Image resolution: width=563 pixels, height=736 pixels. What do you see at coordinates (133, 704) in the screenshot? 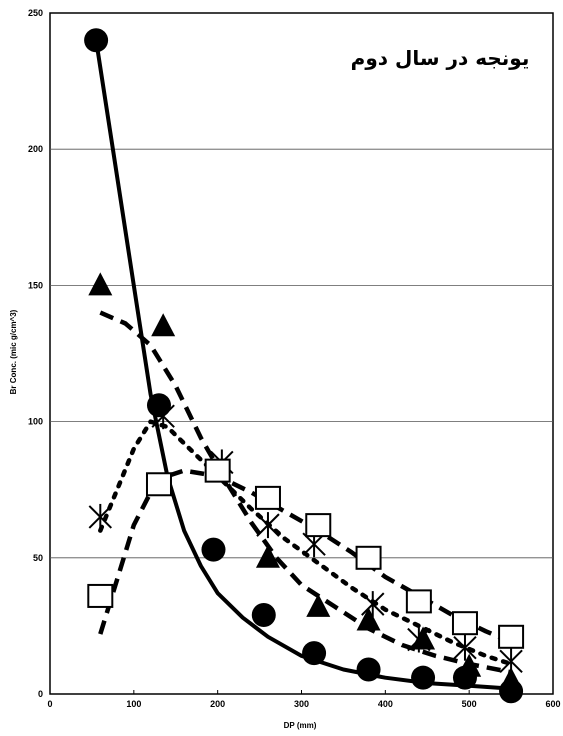
I see `x-tick-label: 100` at bounding box center [133, 704].